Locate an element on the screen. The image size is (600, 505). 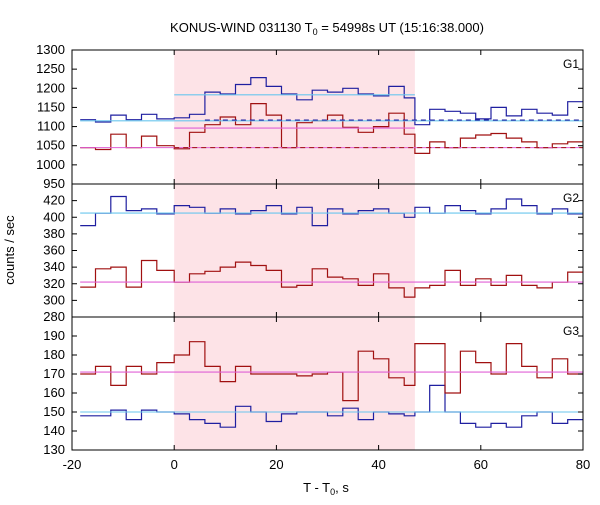
panel-g1-ytick-label: 1100 is located at coordinates (51, 126).